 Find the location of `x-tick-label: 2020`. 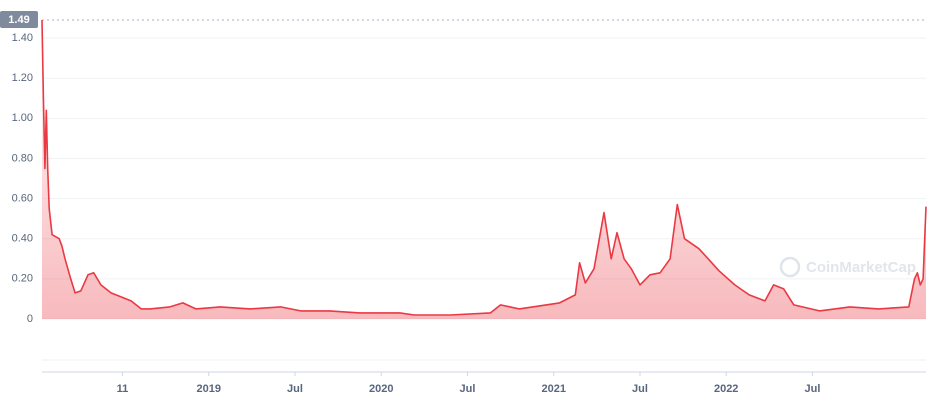

x-tick-label: 2020 is located at coordinates (381, 389).